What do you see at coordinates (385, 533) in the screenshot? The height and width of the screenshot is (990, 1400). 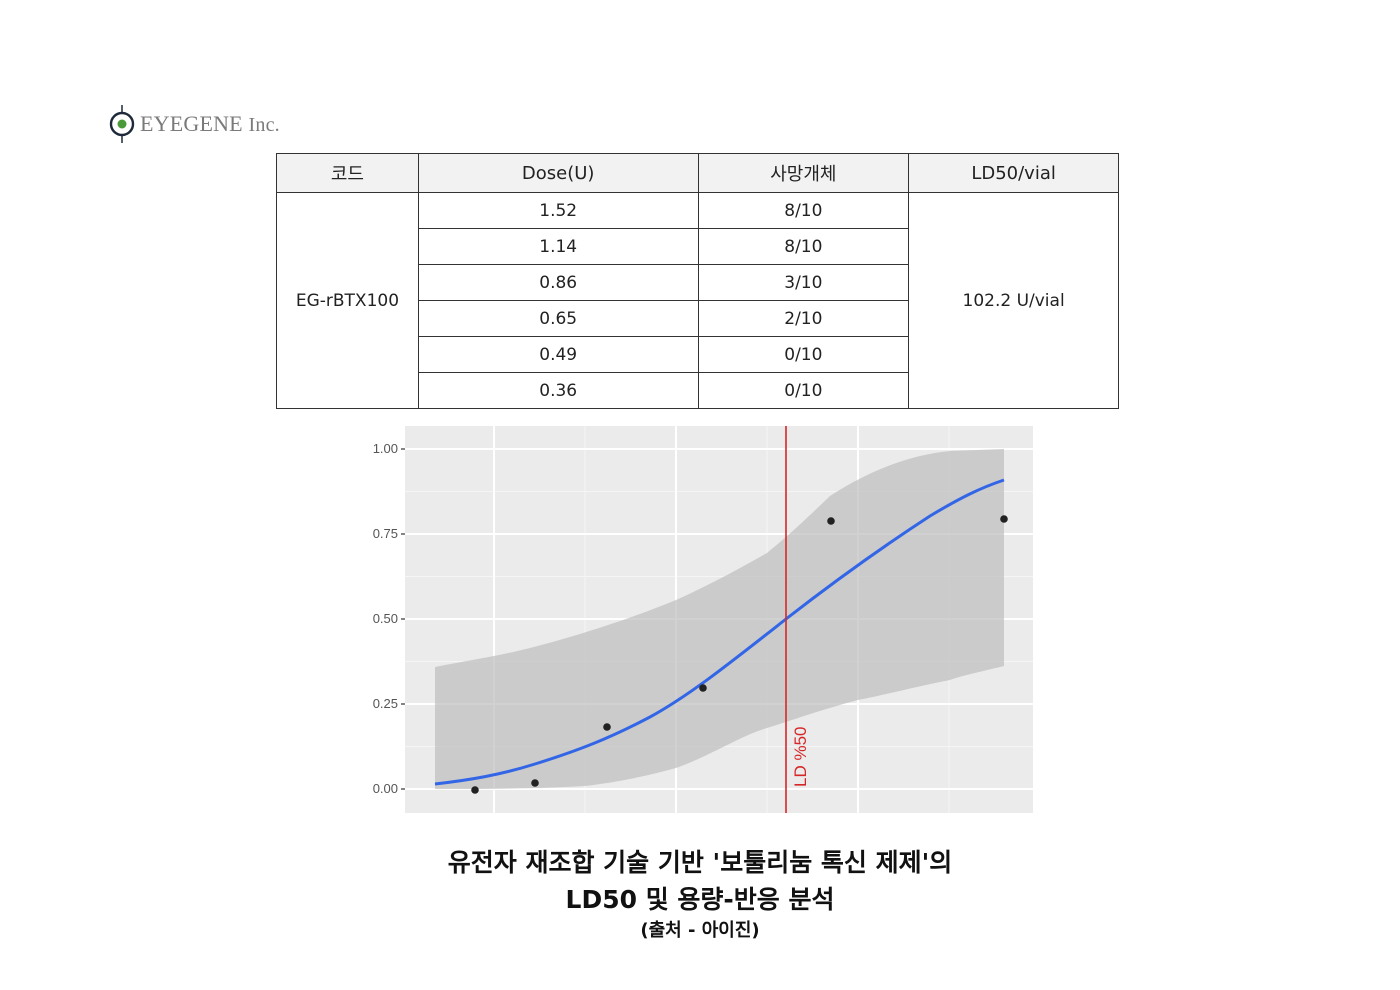 I see `y-tick-label: 0.75` at bounding box center [385, 533].